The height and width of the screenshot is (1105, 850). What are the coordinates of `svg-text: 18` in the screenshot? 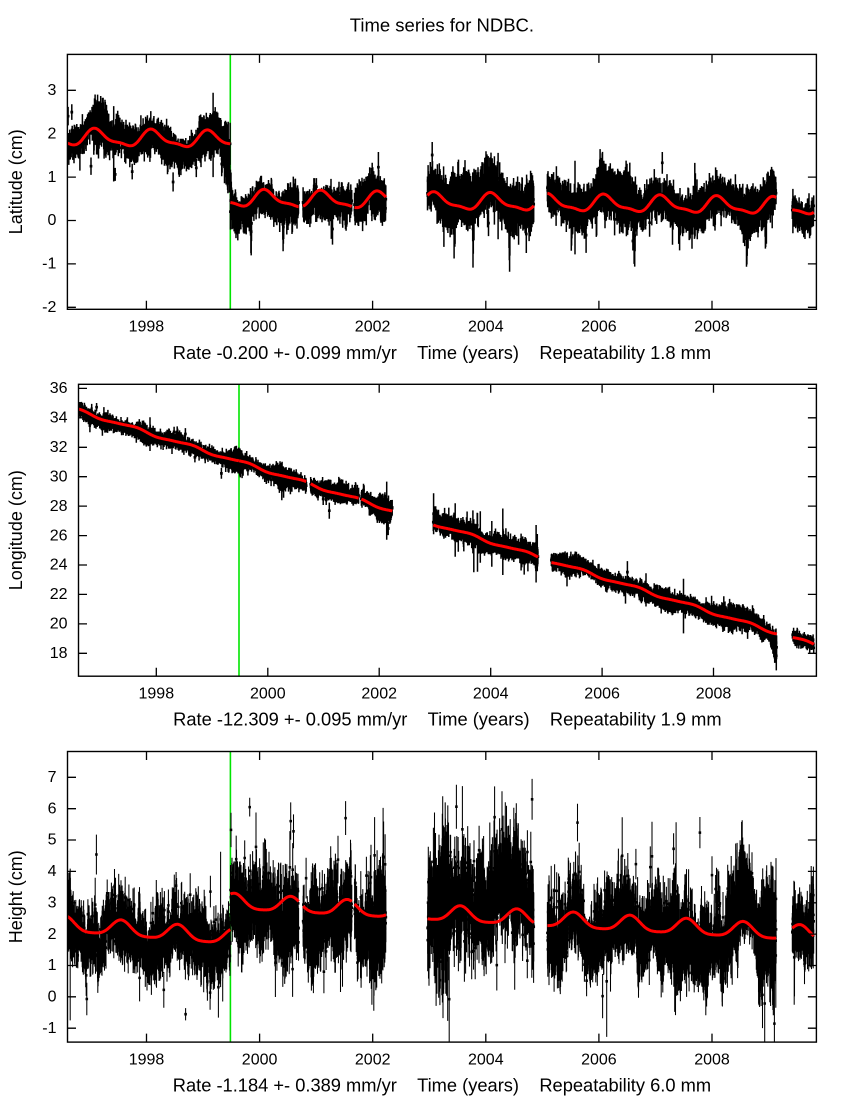 It's located at (59, 653).